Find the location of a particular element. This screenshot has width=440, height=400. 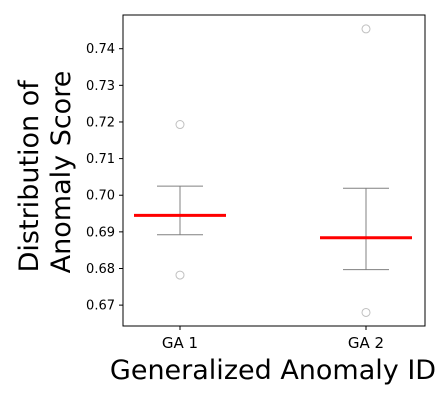

y-axis-label-line-2: Anomaly Score is located at coordinates (61, 172).